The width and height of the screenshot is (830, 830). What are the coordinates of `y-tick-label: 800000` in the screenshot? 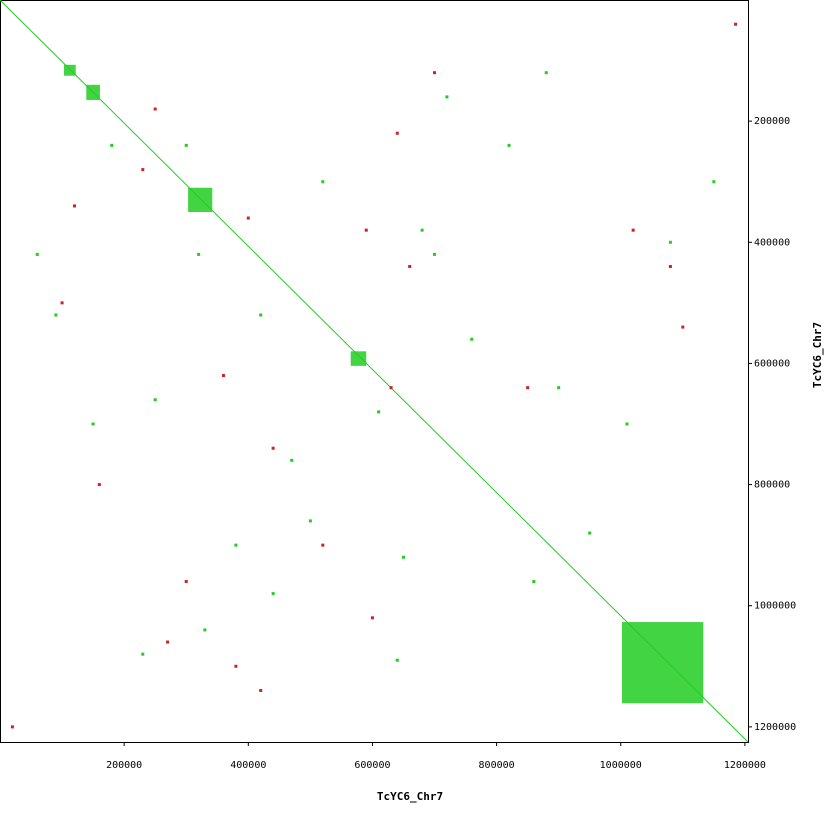 It's located at (772, 485).